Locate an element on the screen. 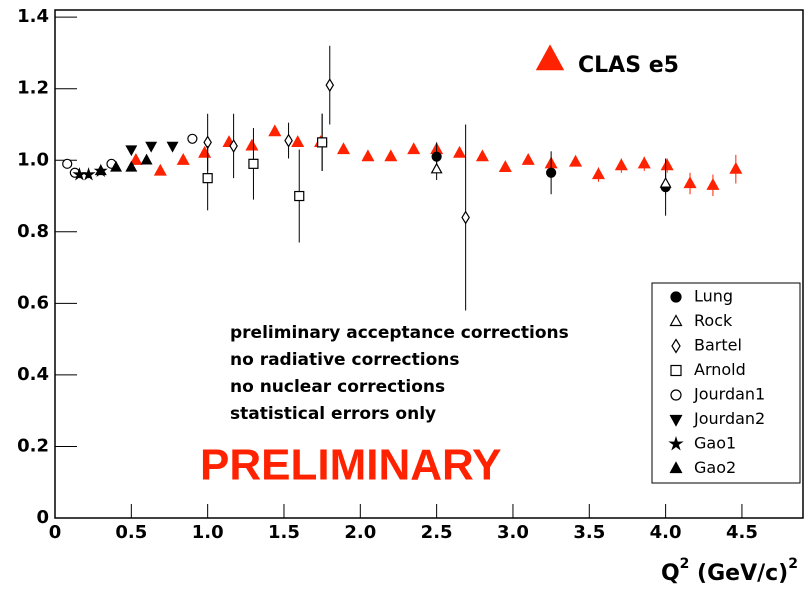 The height and width of the screenshot is (590, 809). y-tick-label: 0 is located at coordinates (42, 517).